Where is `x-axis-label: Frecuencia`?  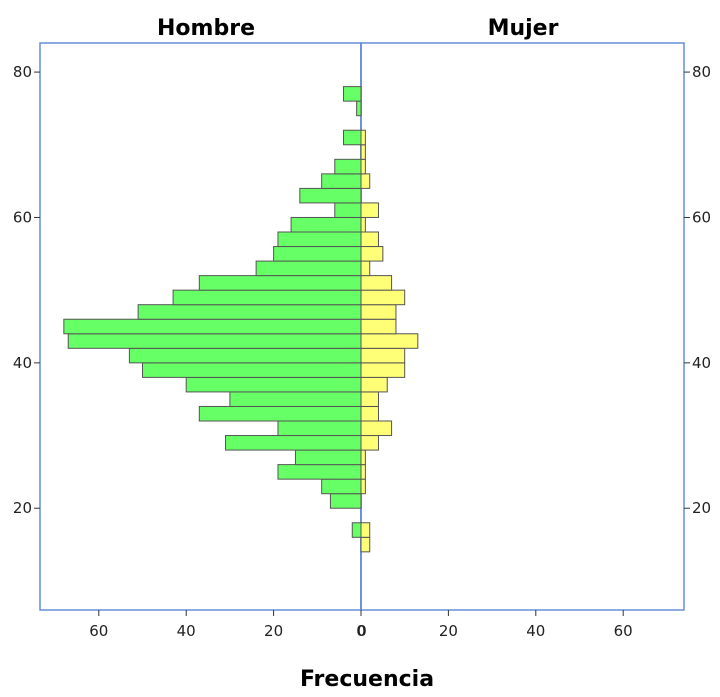
x-axis-label: Frecuencia is located at coordinates (367, 679).